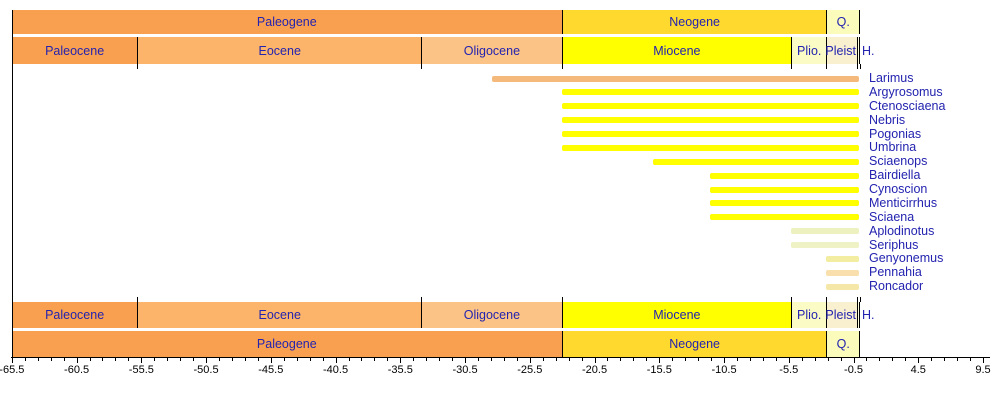  What do you see at coordinates (710, 147) in the screenshot?
I see `range-bar-umbrina` at bounding box center [710, 147].